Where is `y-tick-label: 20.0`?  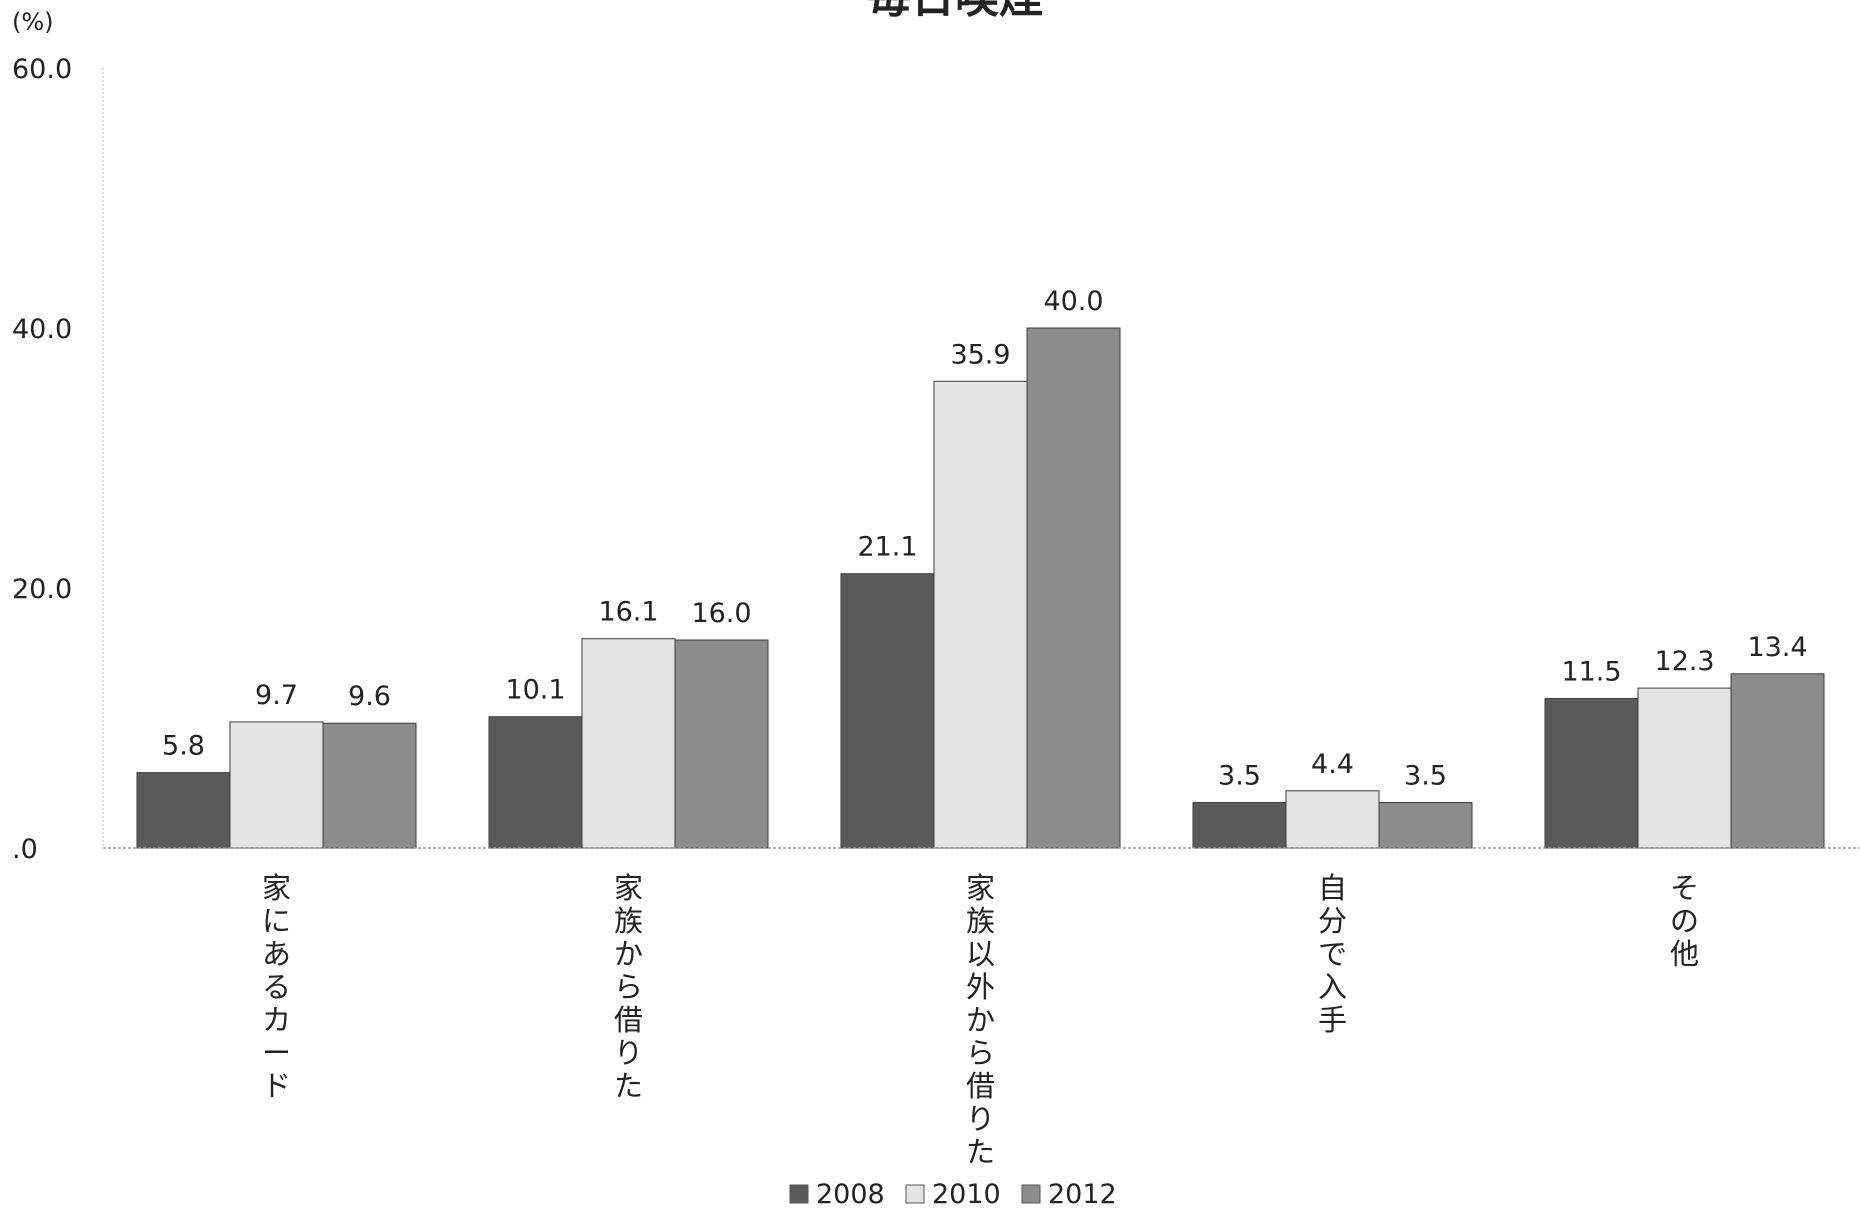 y-tick-label: 20.0 is located at coordinates (42, 589).